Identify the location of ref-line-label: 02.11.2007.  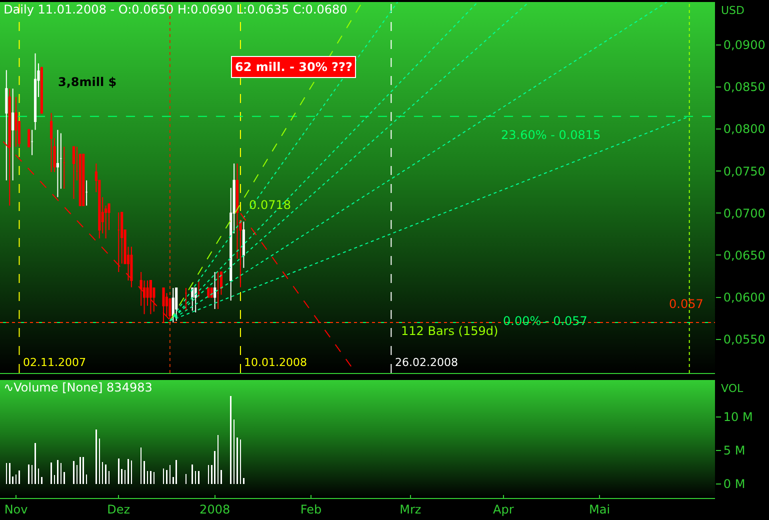
(54, 362).